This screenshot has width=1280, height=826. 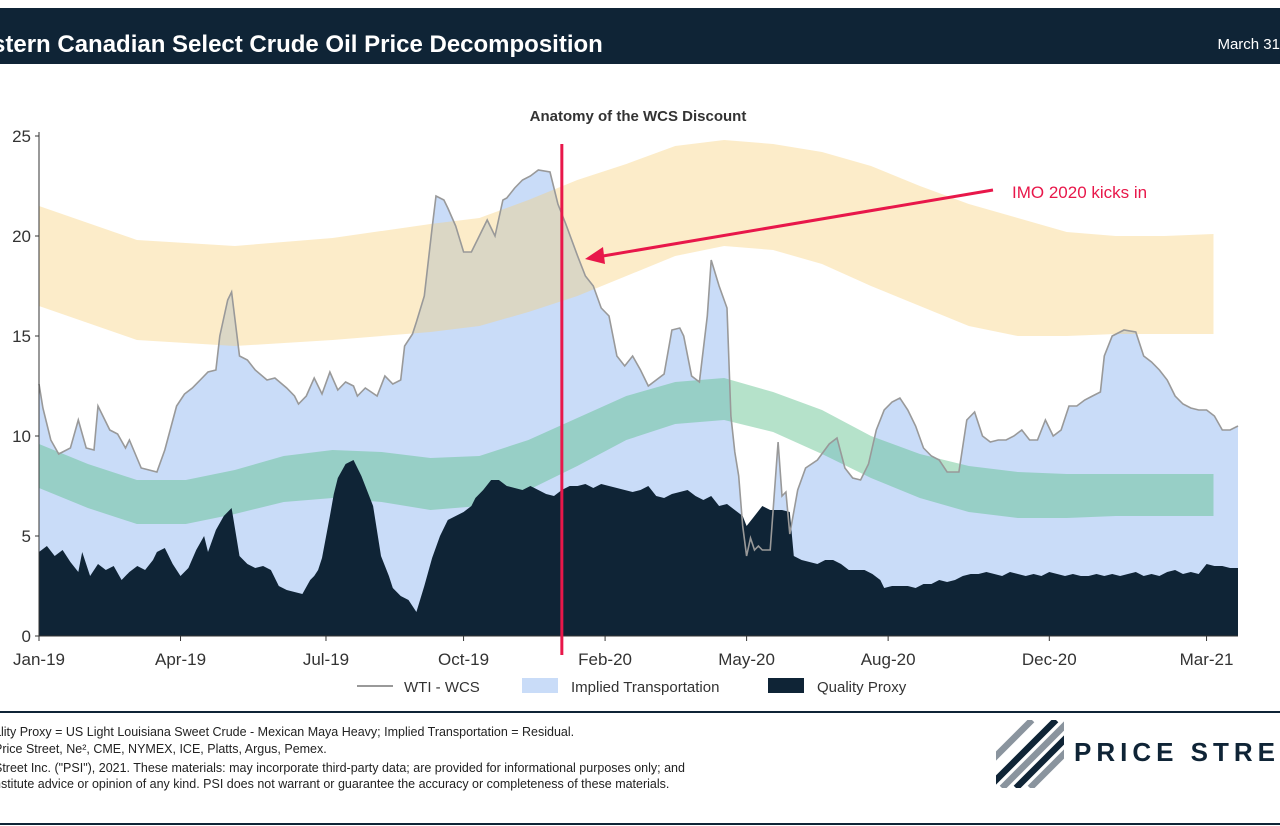 I want to click on x-tick-label: Feb-20, so click(x=605, y=659).